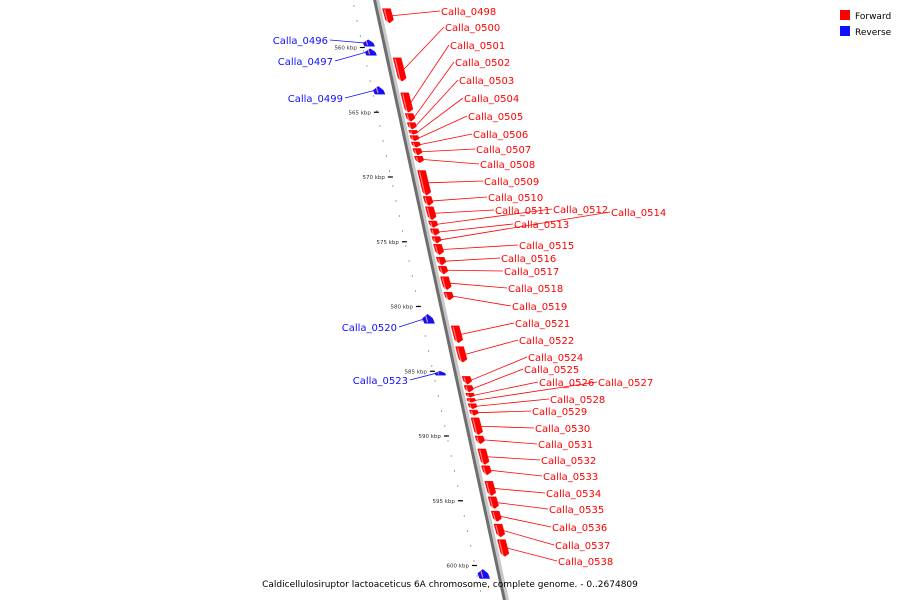 The image size is (900, 600). What do you see at coordinates (546, 341) in the screenshot?
I see `gene-label: Calla_0522` at bounding box center [546, 341].